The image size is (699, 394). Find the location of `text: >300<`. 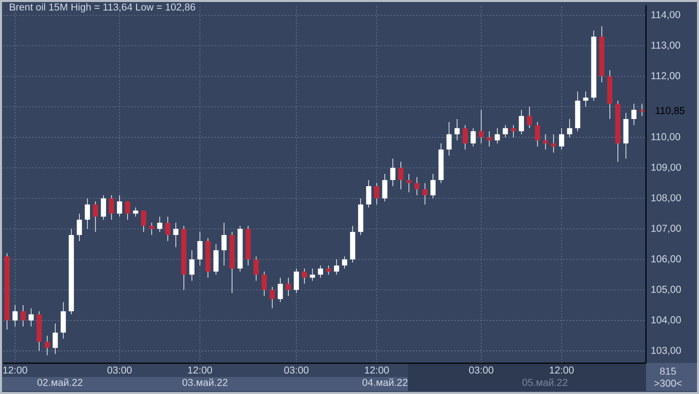

text: >300< is located at coordinates (668, 383).